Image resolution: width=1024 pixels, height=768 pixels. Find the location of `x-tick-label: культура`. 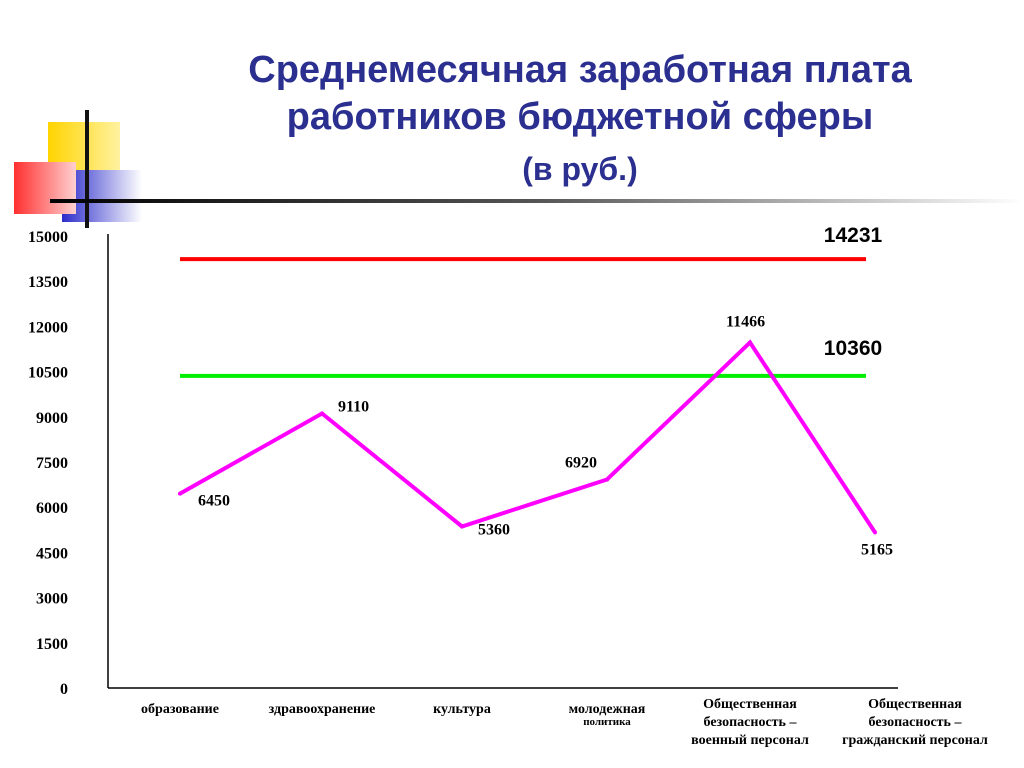

x-tick-label: культура is located at coordinates (462, 709).